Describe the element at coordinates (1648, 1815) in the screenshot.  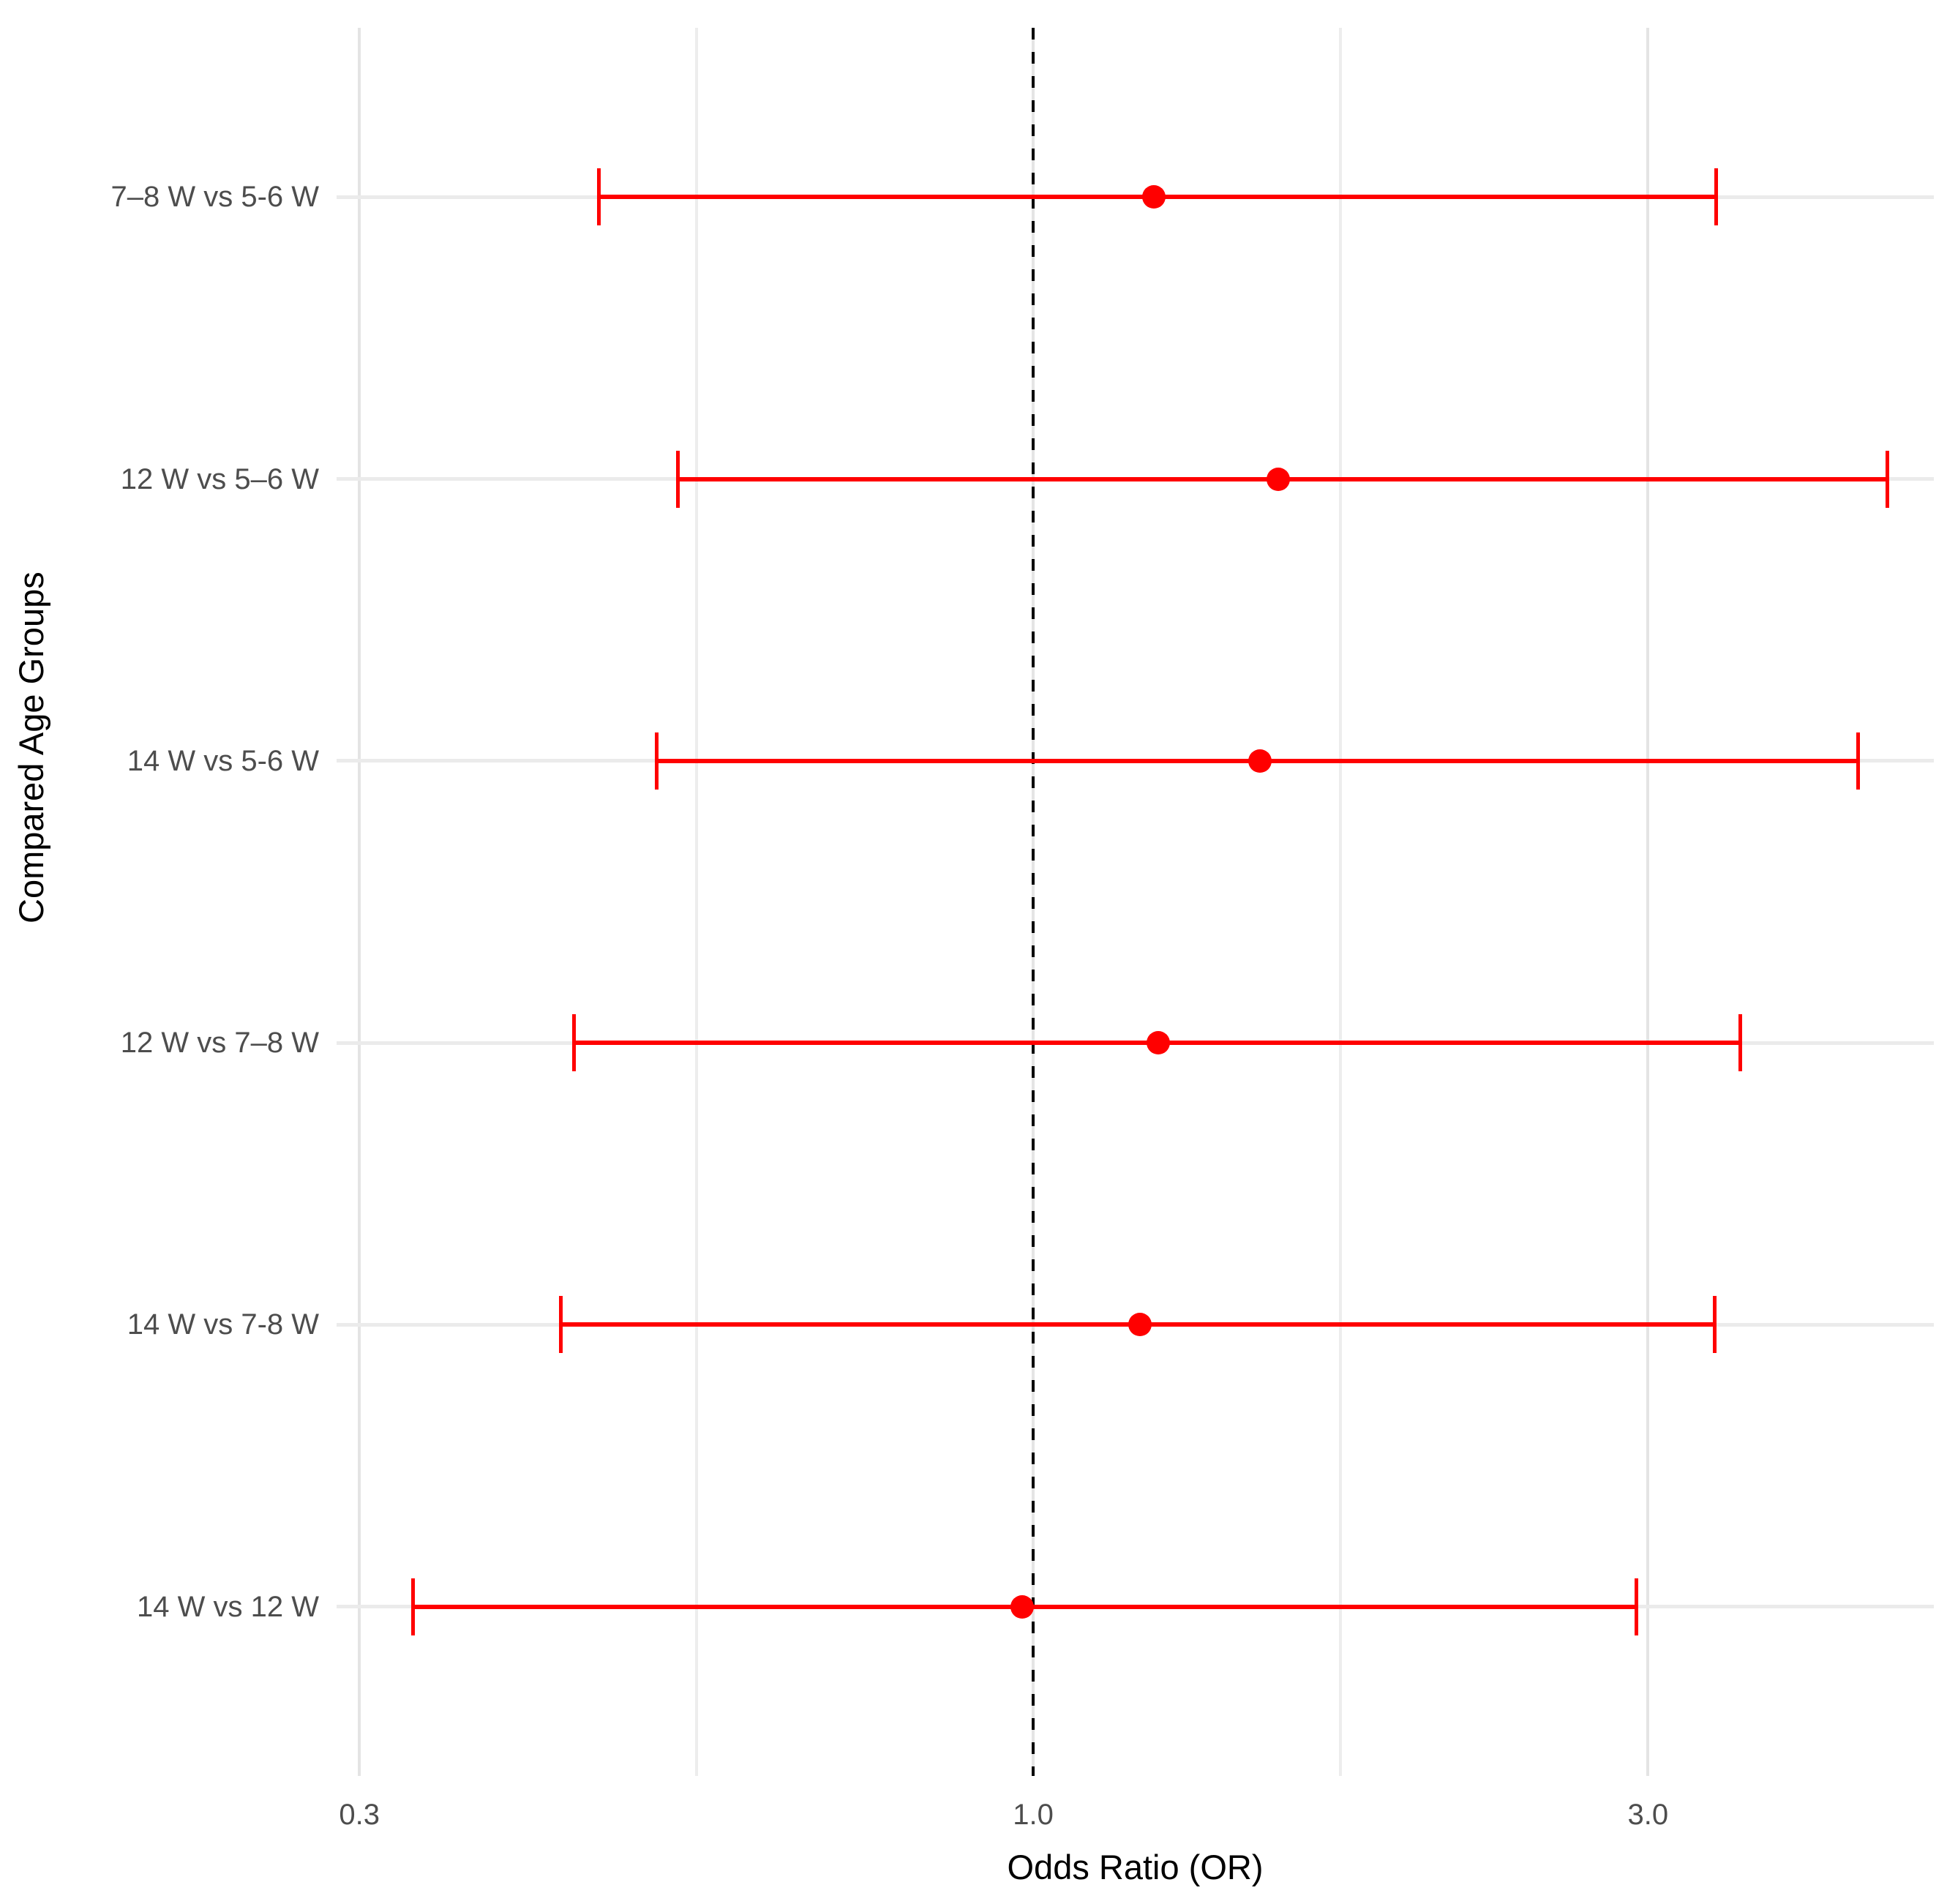
I see `x-tick-label: 3.0` at that location.